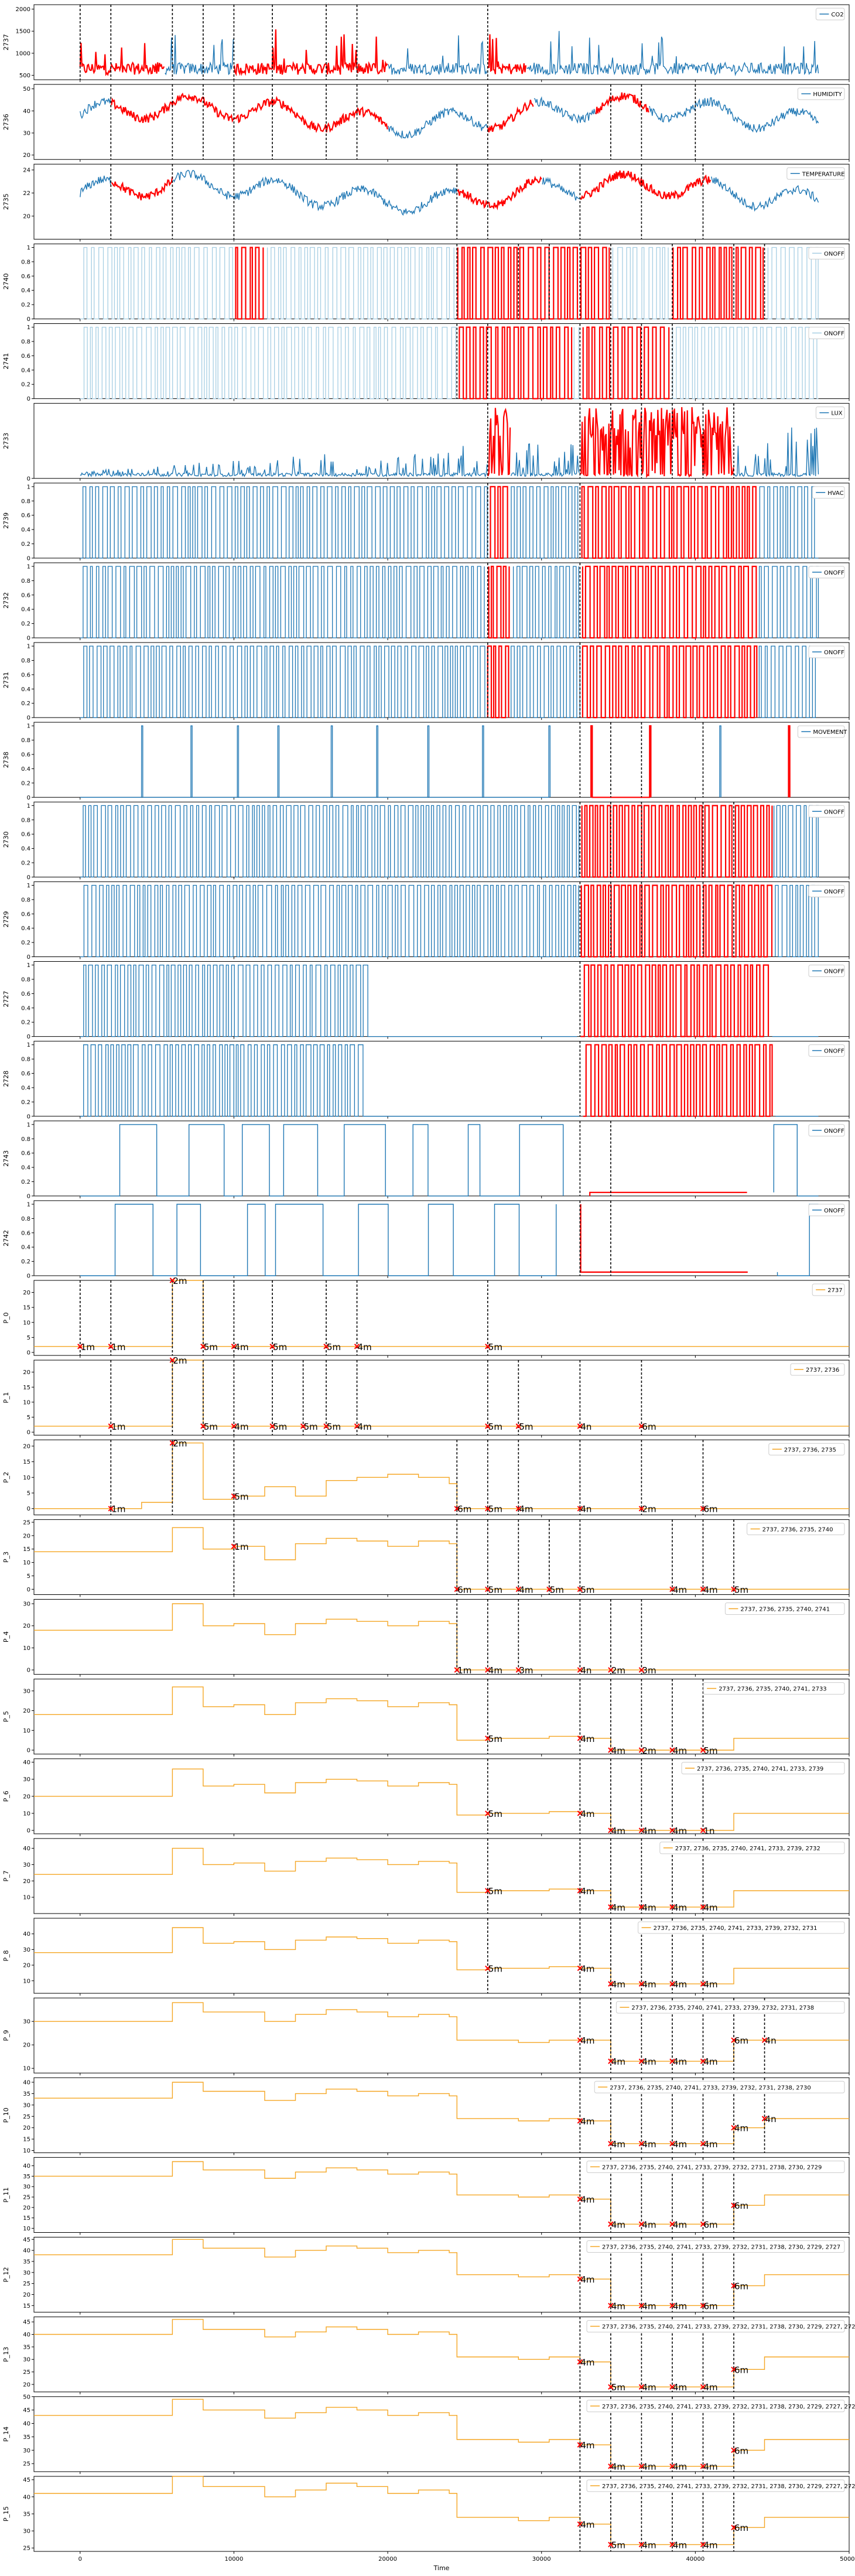 The width and height of the screenshot is (855, 2576). I want to click on y-axis-label: P_2, so click(6, 1478).